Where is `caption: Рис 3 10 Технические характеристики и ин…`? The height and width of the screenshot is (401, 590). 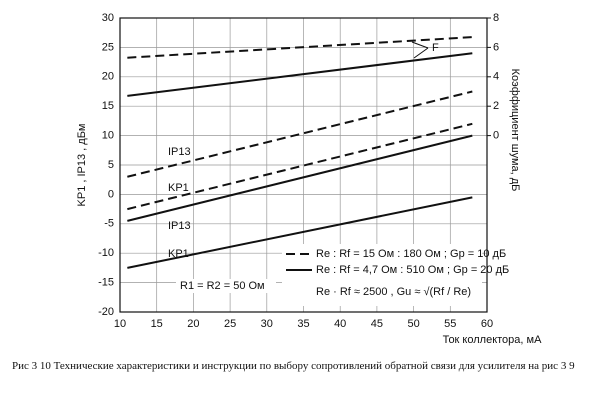
caption: Рис 3 10 Технические характеристики и ин… is located at coordinates (293, 366).